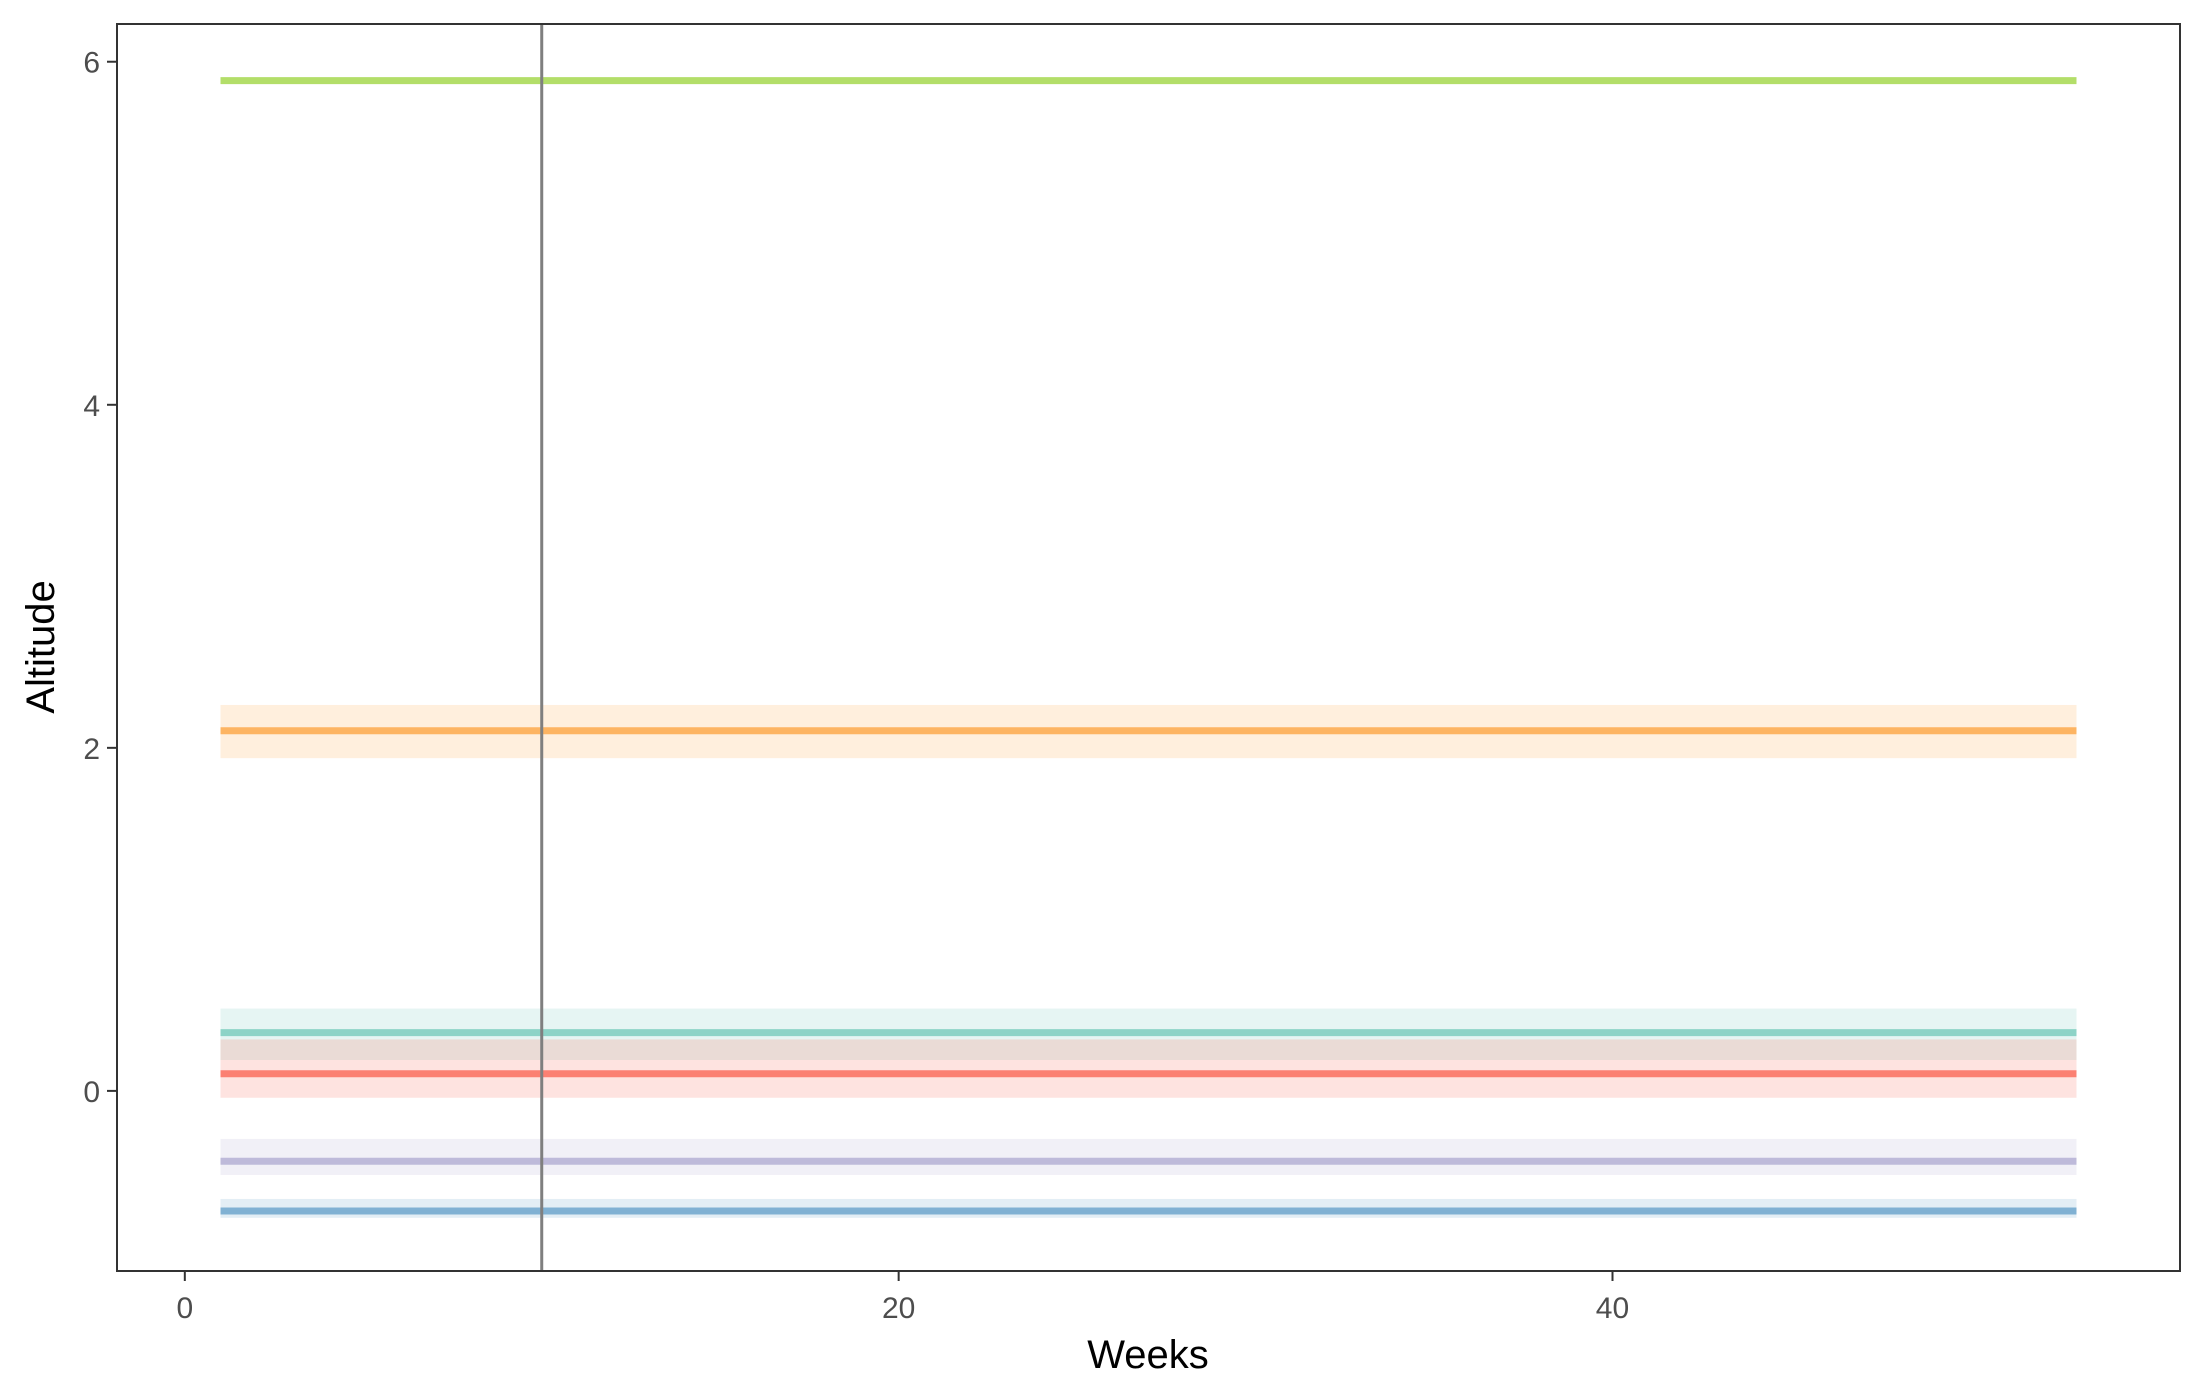 Image resolution: width=2200 pixels, height=1400 pixels. I want to click on y-tick-label: 4, so click(91, 406).